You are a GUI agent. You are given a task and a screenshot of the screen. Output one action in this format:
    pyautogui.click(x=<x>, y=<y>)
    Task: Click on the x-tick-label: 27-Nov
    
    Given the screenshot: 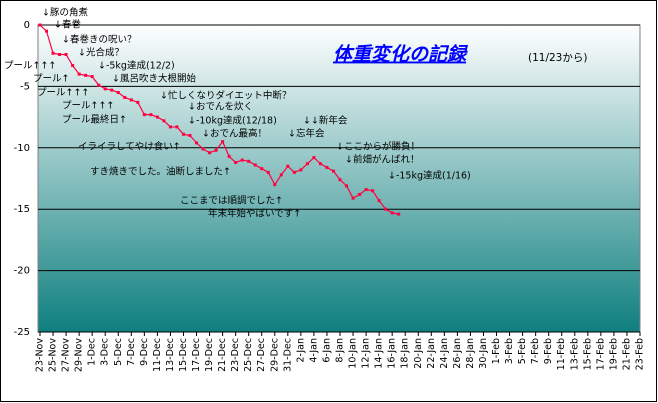 What is the action you would take?
    pyautogui.click(x=66, y=355)
    